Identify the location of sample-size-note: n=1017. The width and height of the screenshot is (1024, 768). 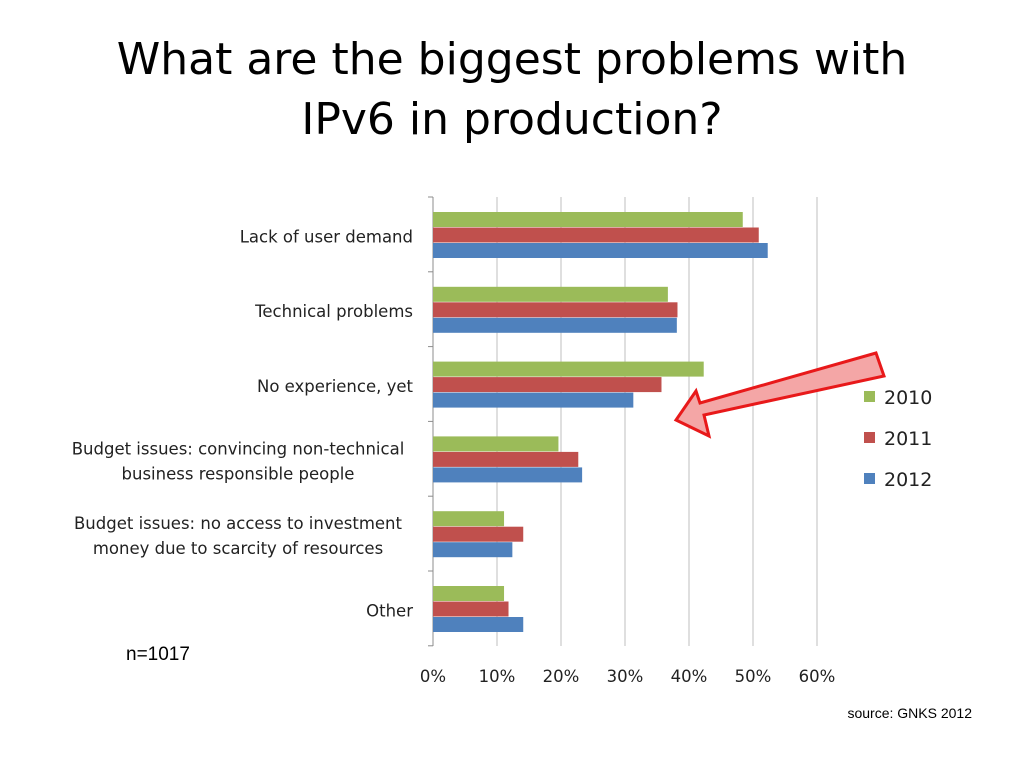
(158, 654).